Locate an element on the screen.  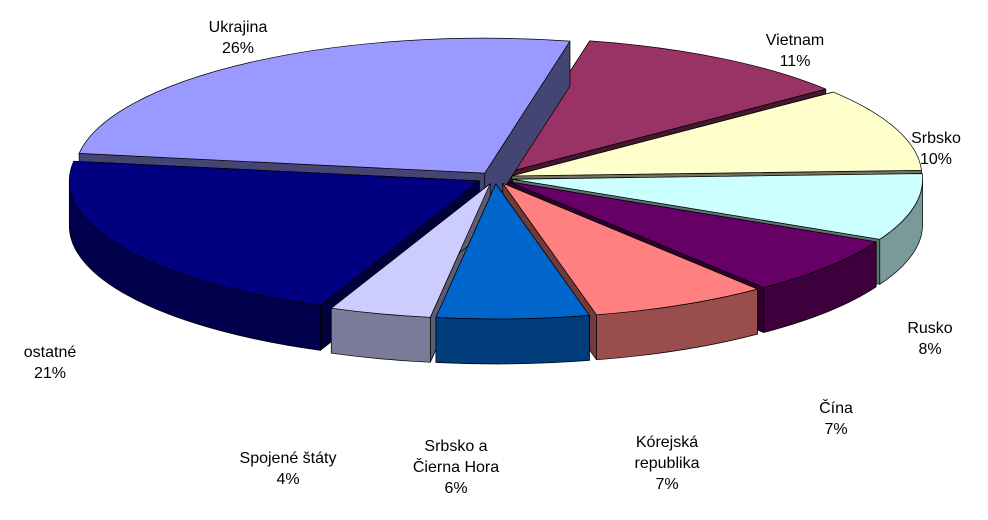
data-label: Vietnam 11% is located at coordinates (795, 51).